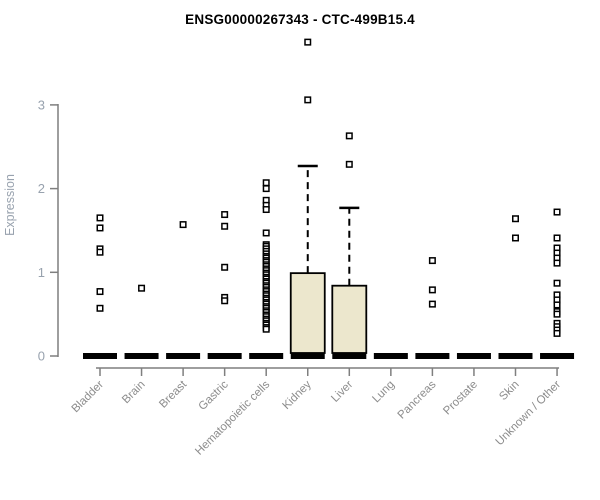 The image size is (600, 500). Describe the element at coordinates (133, 392) in the screenshot. I see `x-tick-label: Brain` at that location.